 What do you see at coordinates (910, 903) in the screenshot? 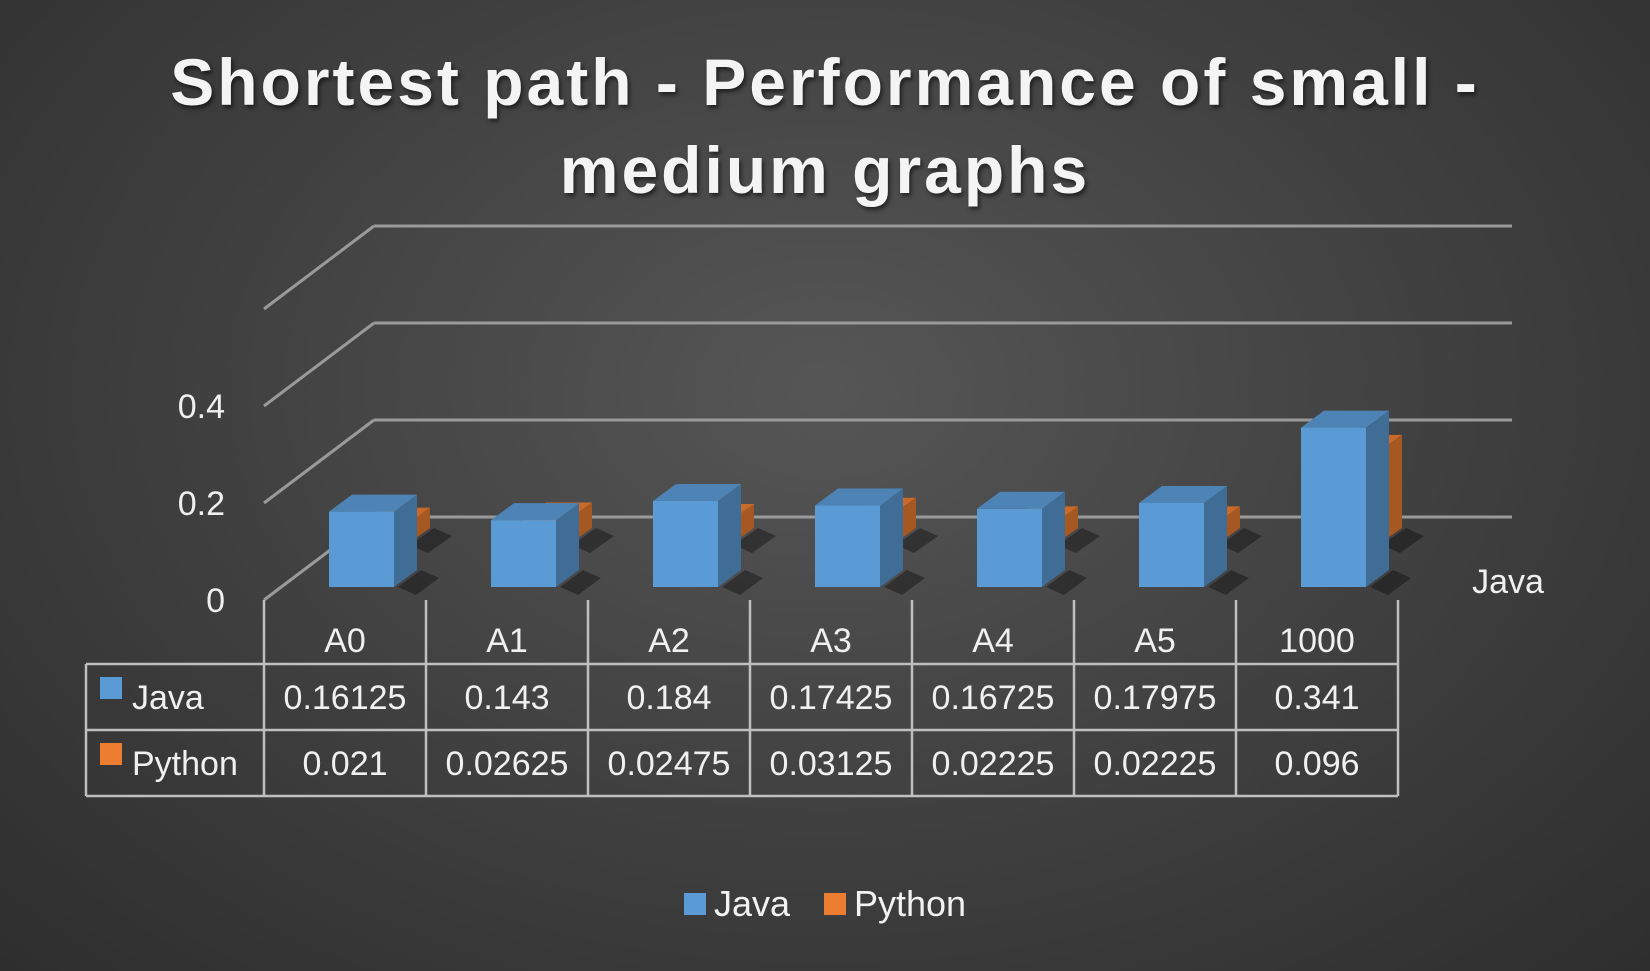
I see `legend-label: Python` at bounding box center [910, 903].